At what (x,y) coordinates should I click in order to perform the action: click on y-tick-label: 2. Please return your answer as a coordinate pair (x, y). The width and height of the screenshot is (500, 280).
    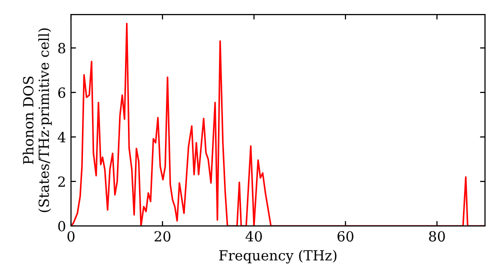
    Looking at the image, I should click on (61, 181).